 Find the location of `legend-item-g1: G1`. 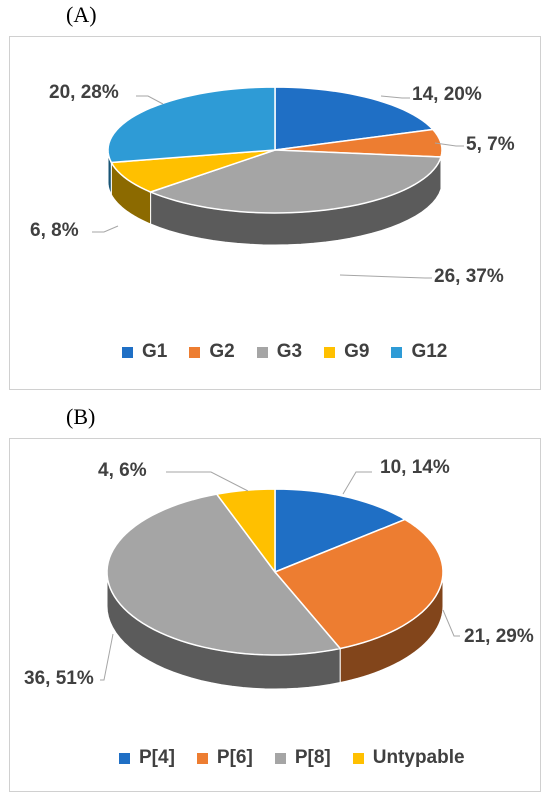

legend-item-g1: G1 is located at coordinates (144, 352).